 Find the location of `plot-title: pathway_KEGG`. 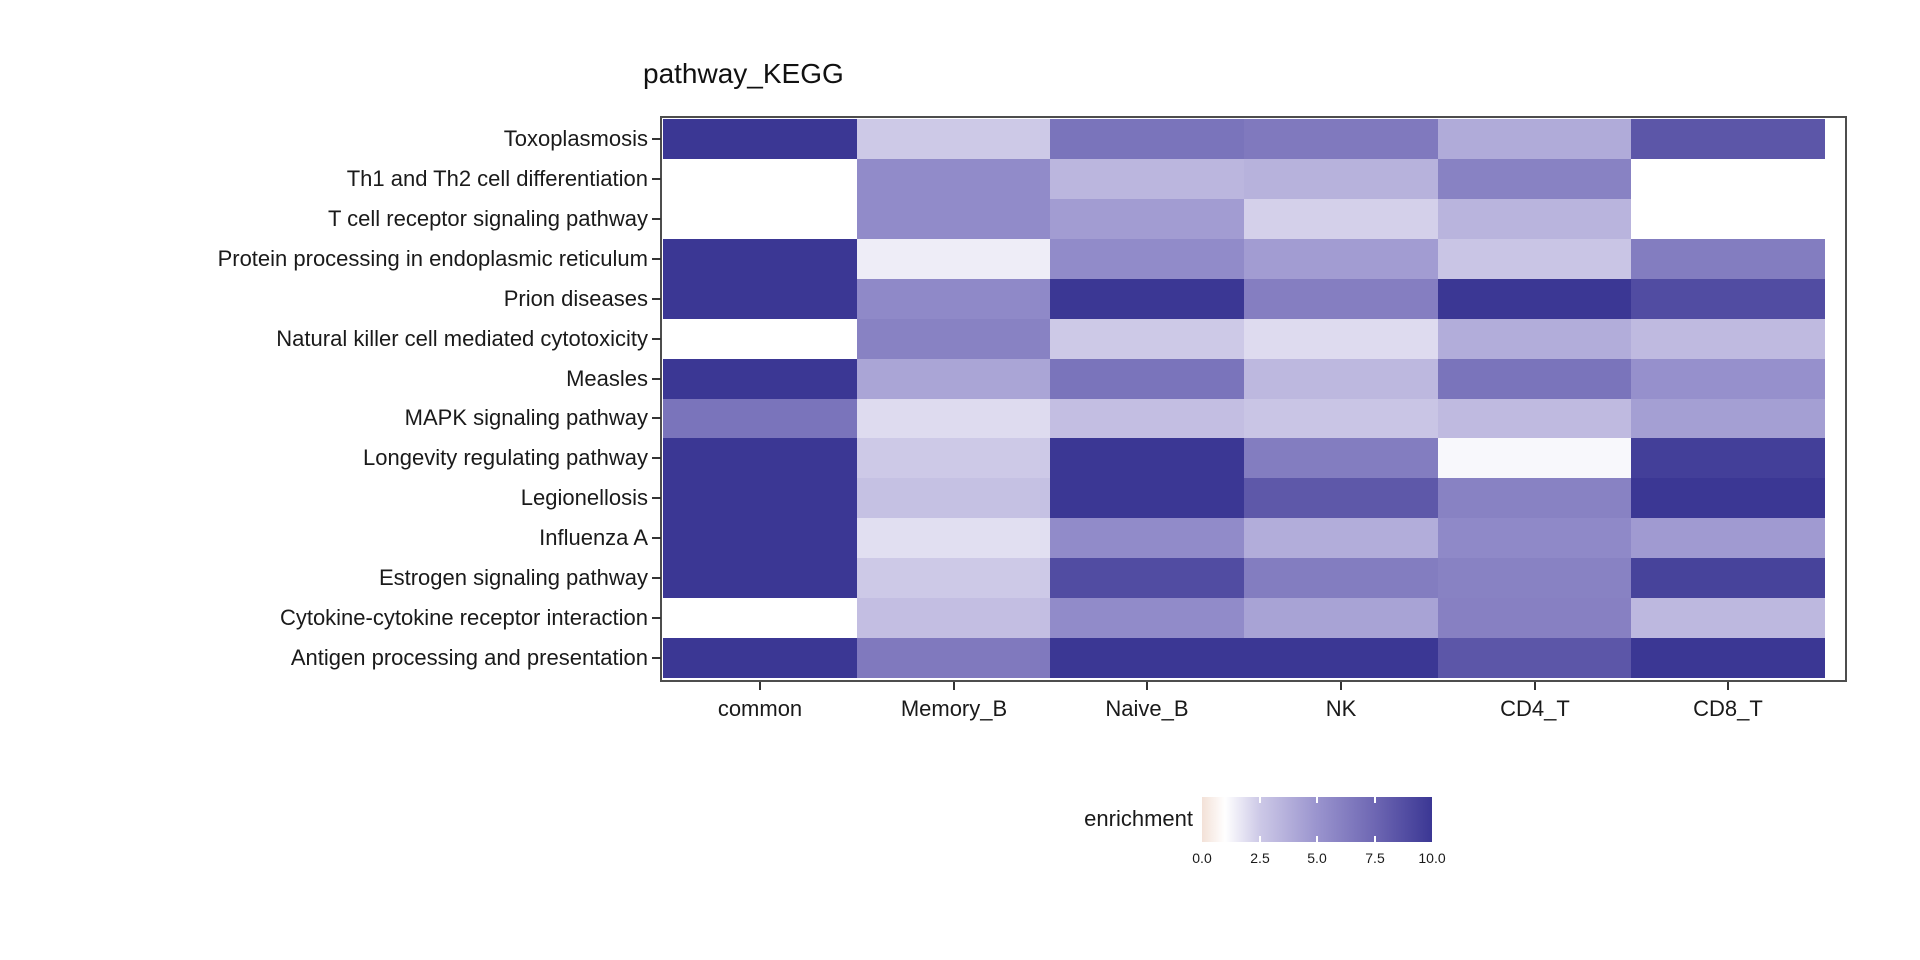

plot-title: pathway_KEGG is located at coordinates (743, 73).